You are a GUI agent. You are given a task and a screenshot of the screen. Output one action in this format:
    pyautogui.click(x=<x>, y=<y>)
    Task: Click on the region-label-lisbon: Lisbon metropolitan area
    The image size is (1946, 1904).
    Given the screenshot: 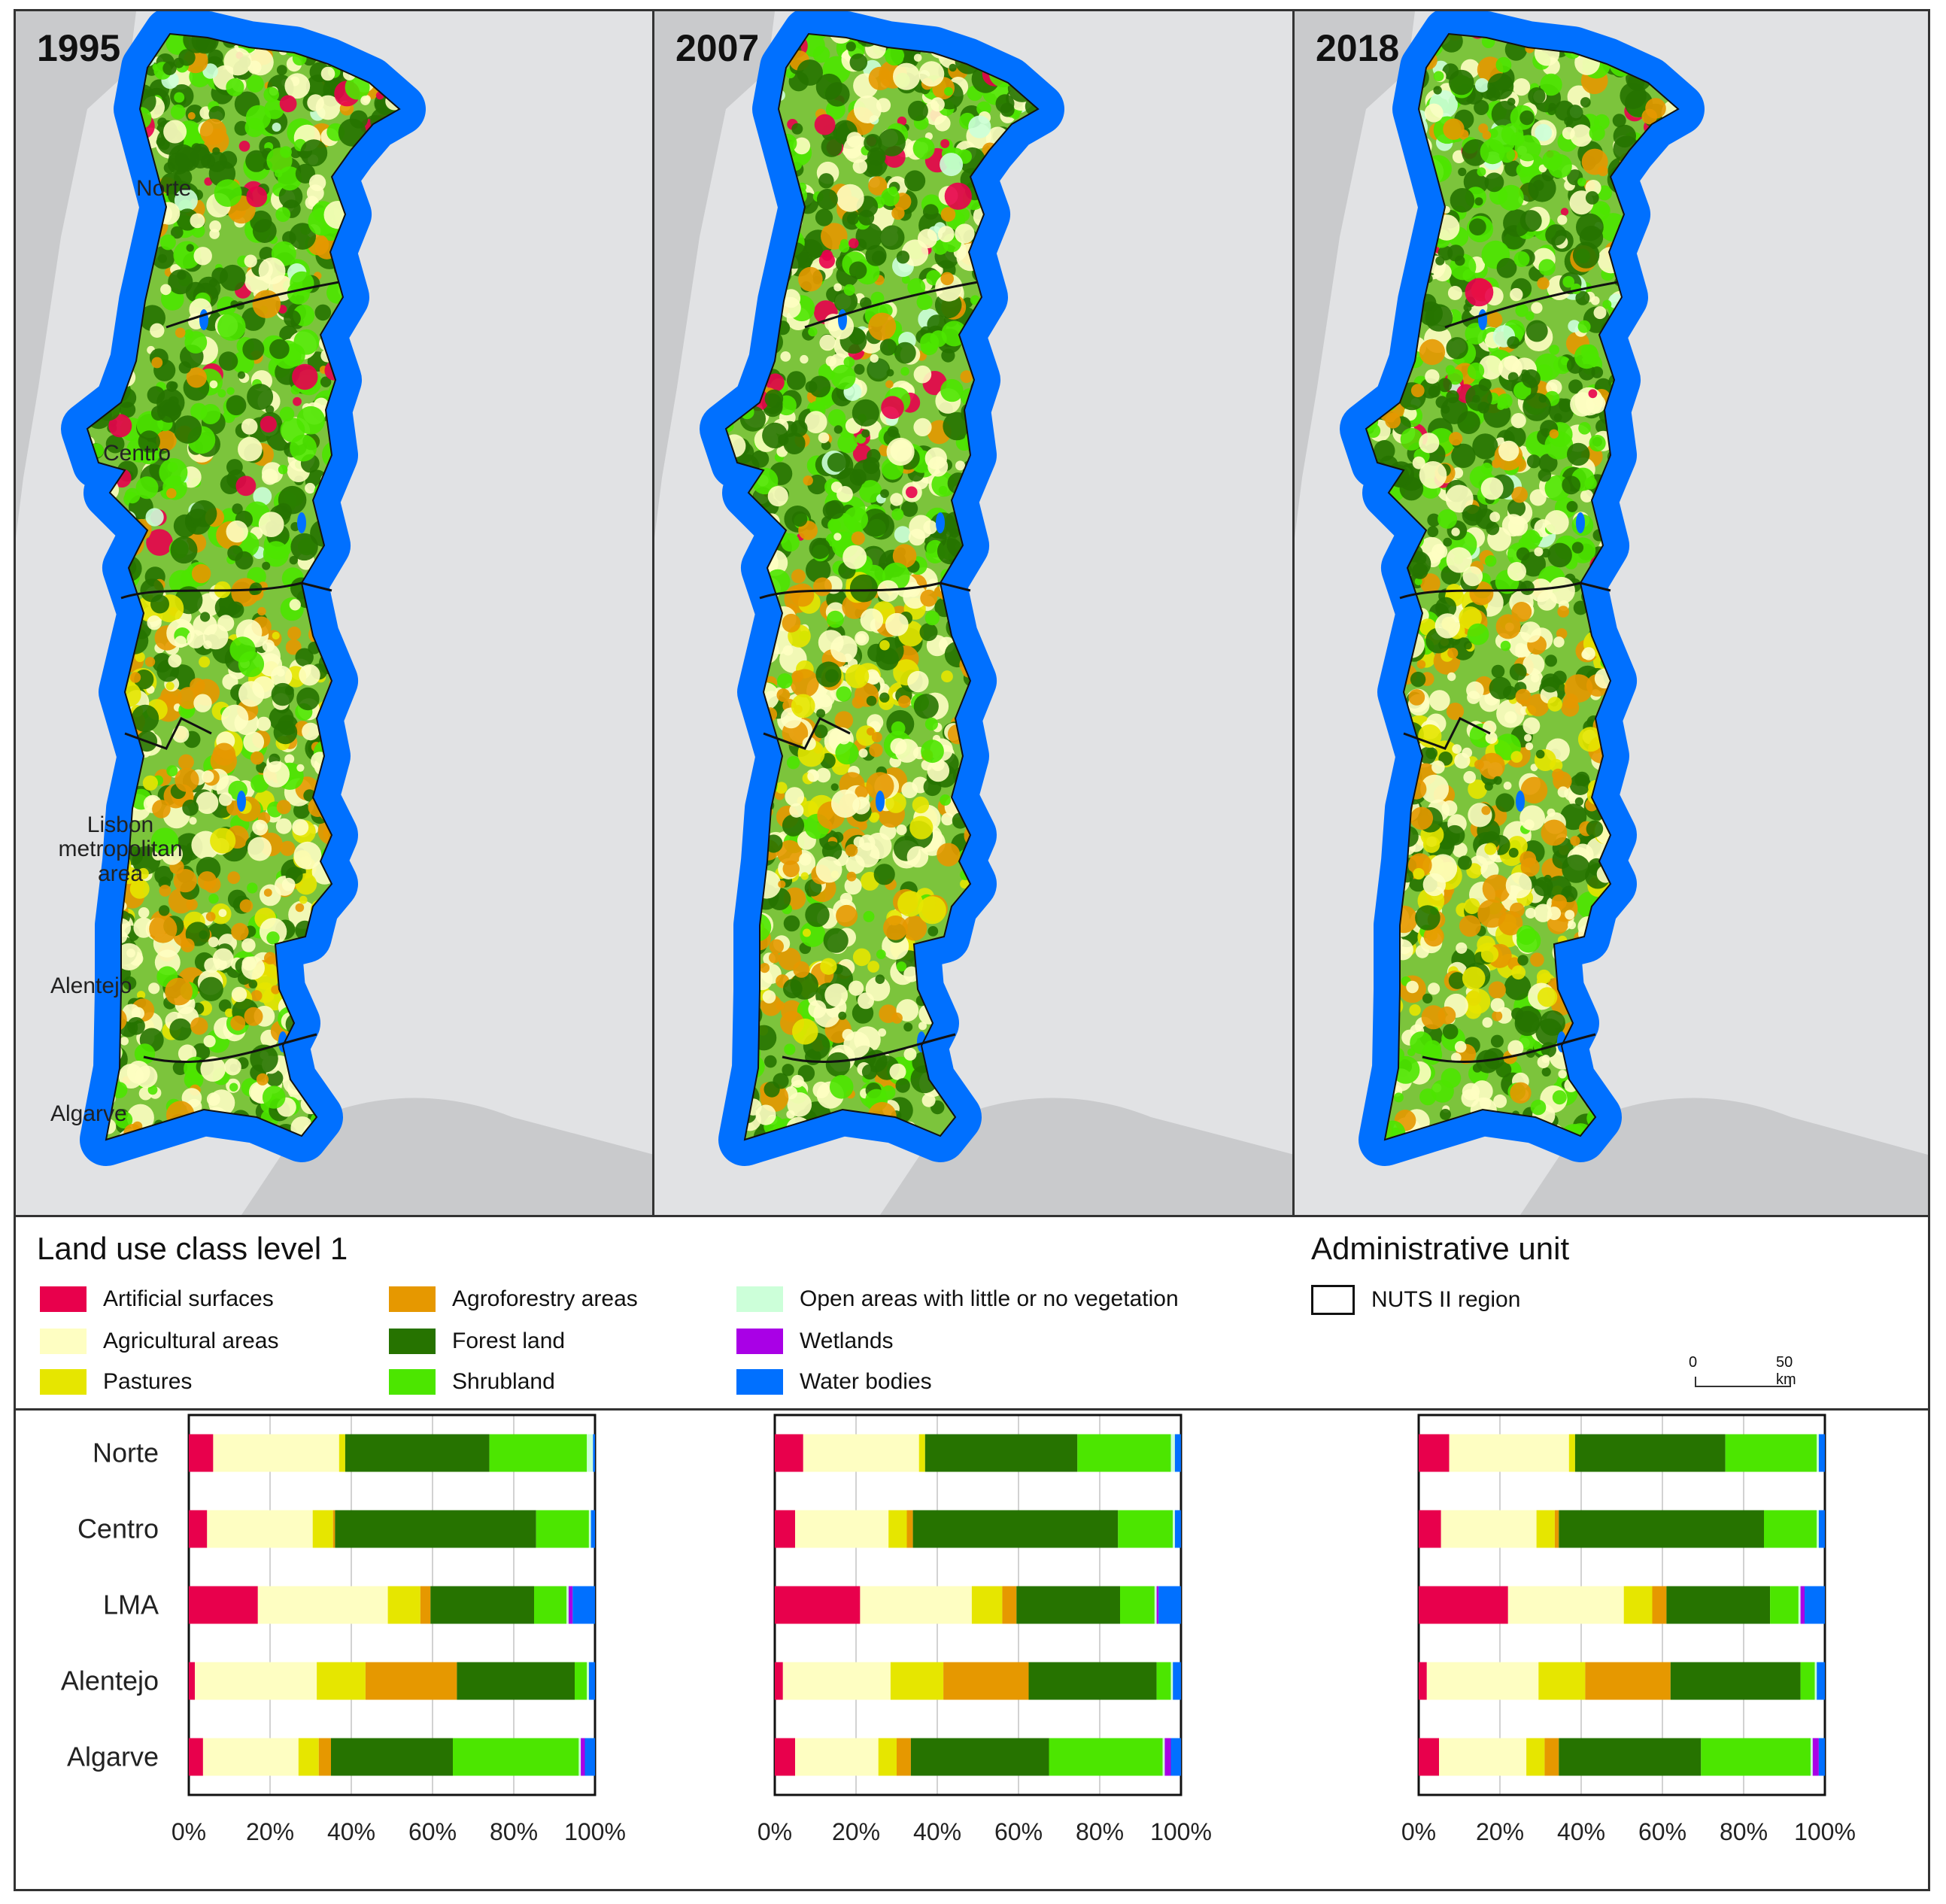 What is the action you would take?
    pyautogui.click(x=121, y=849)
    